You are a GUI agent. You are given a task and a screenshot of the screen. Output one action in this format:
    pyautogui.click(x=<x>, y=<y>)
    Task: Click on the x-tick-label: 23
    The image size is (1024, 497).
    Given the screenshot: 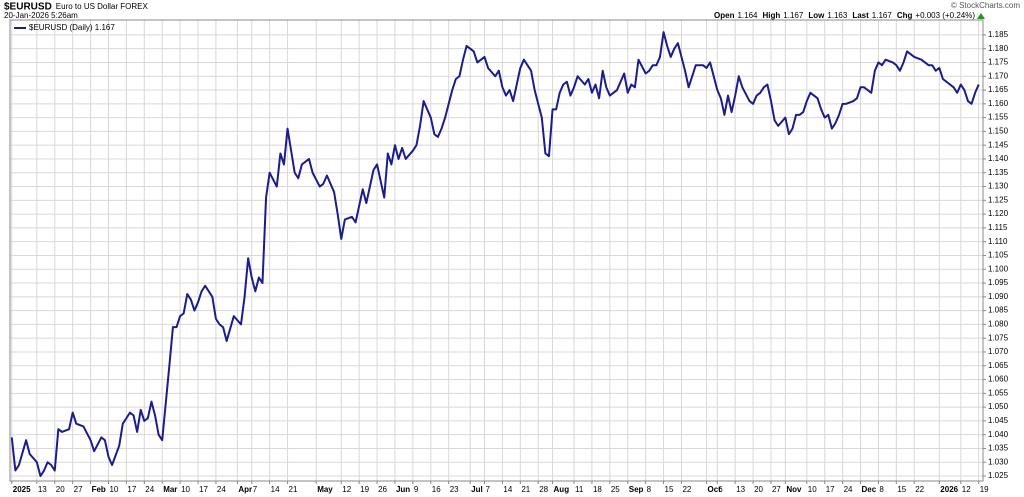 What is the action you would take?
    pyautogui.click(x=454, y=489)
    